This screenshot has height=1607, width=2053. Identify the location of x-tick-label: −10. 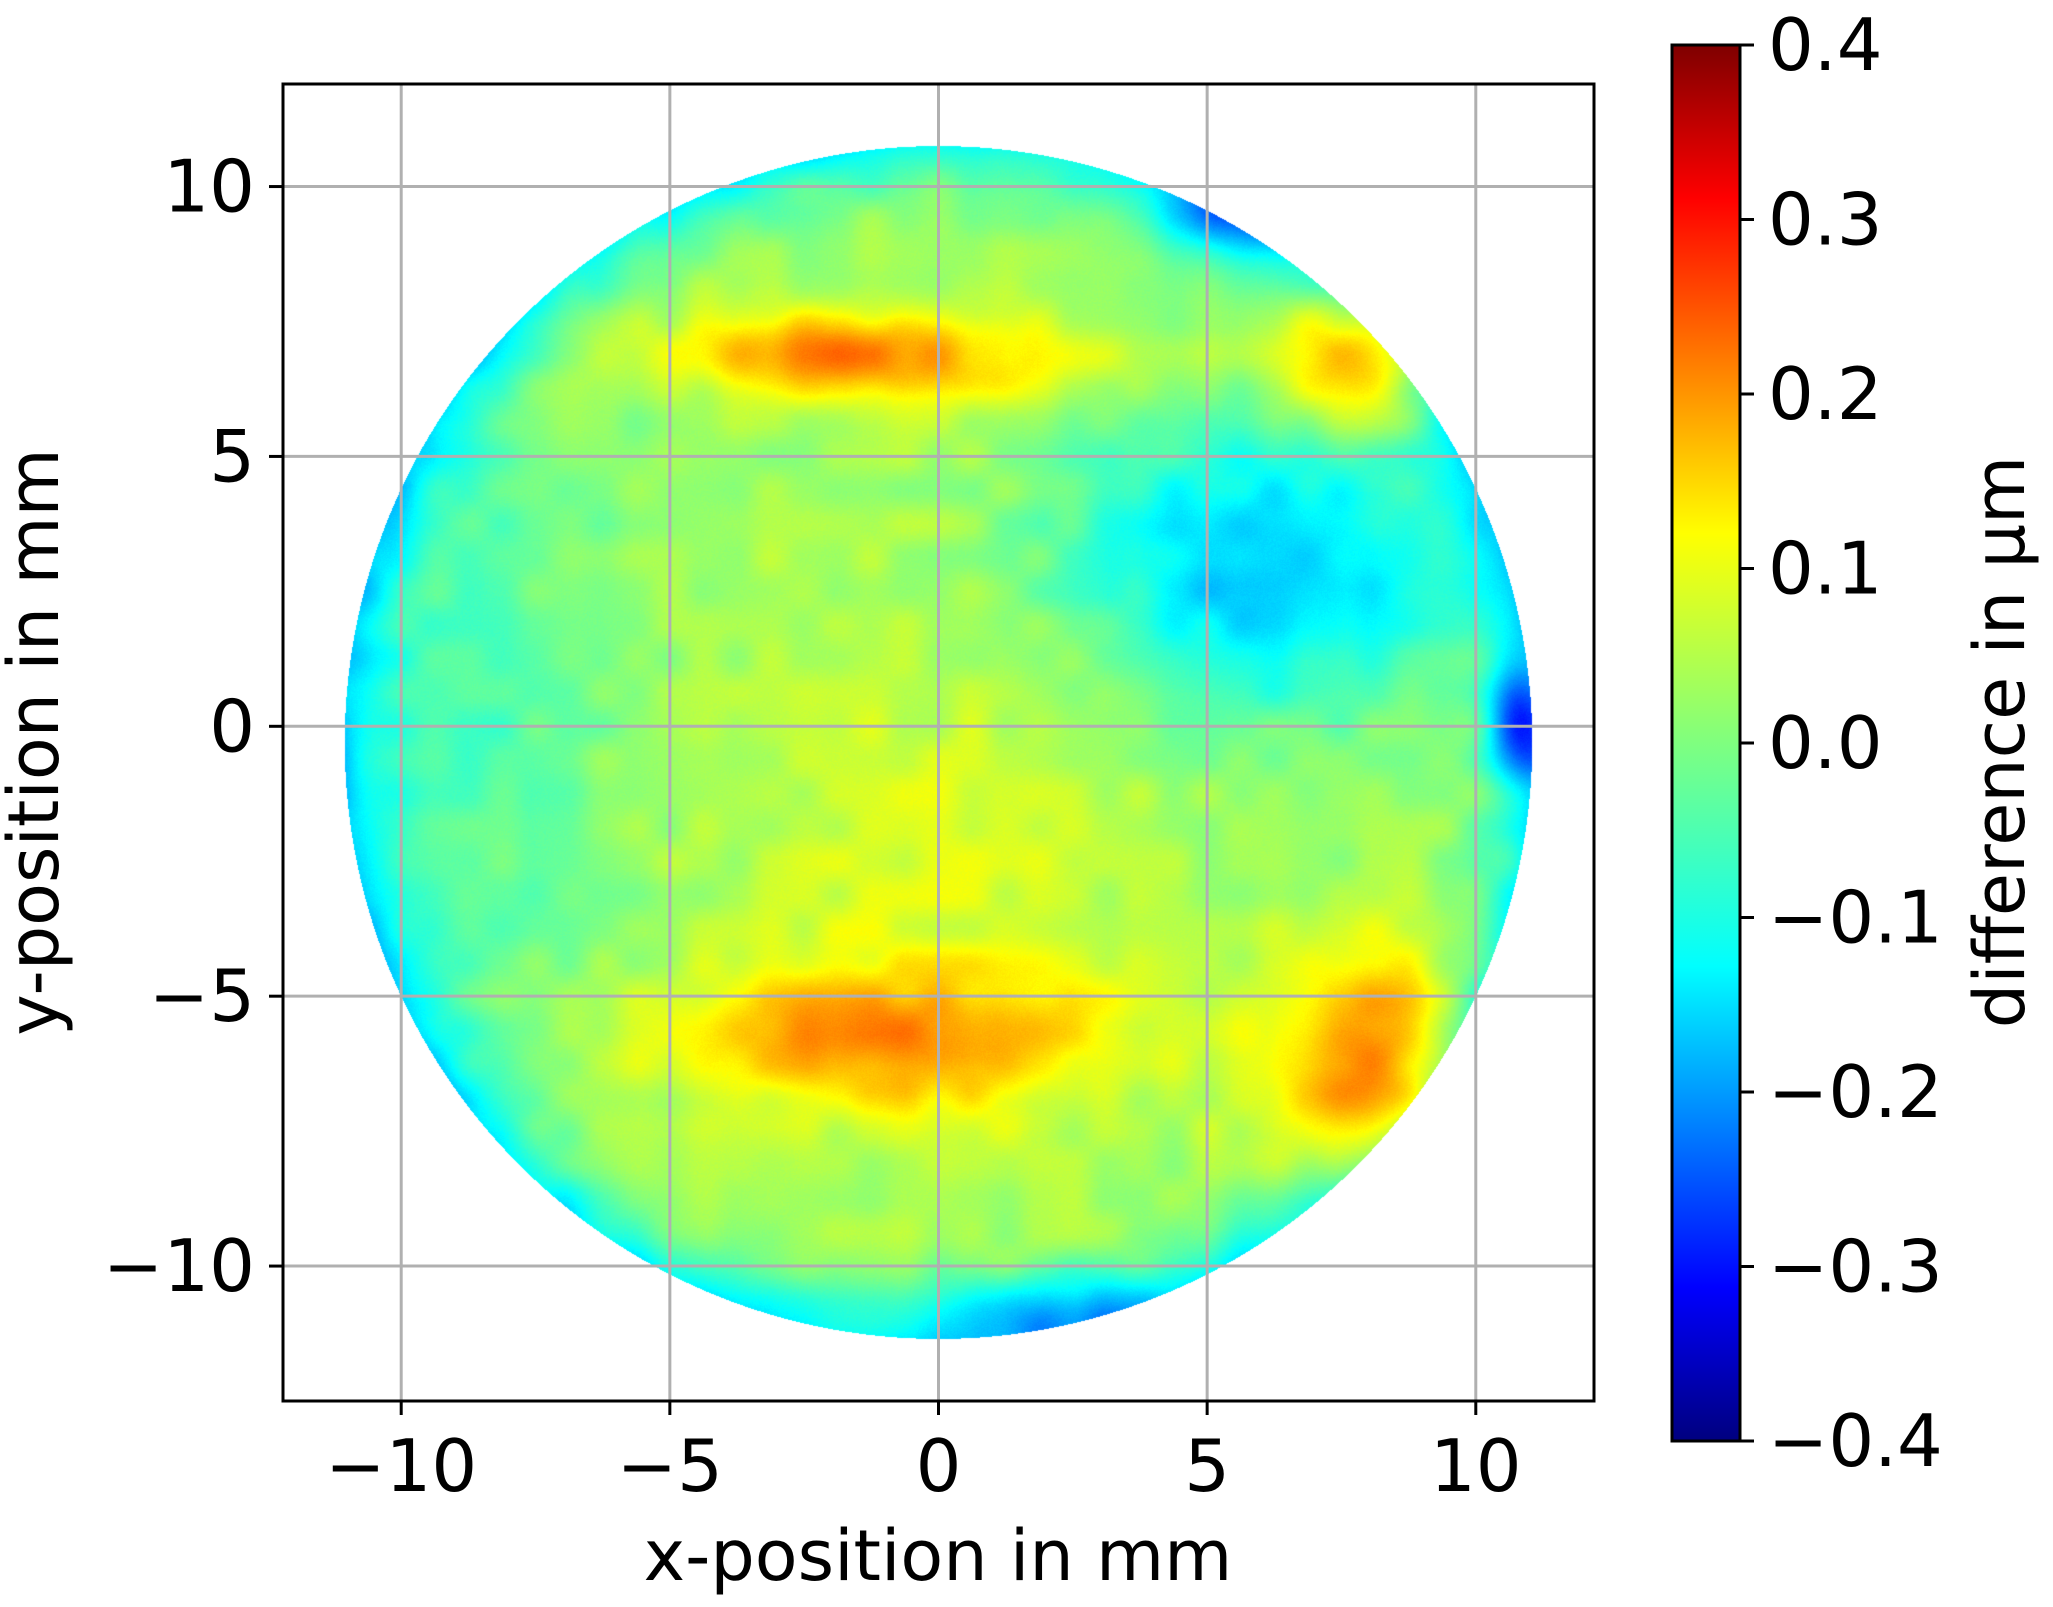
(401, 1466).